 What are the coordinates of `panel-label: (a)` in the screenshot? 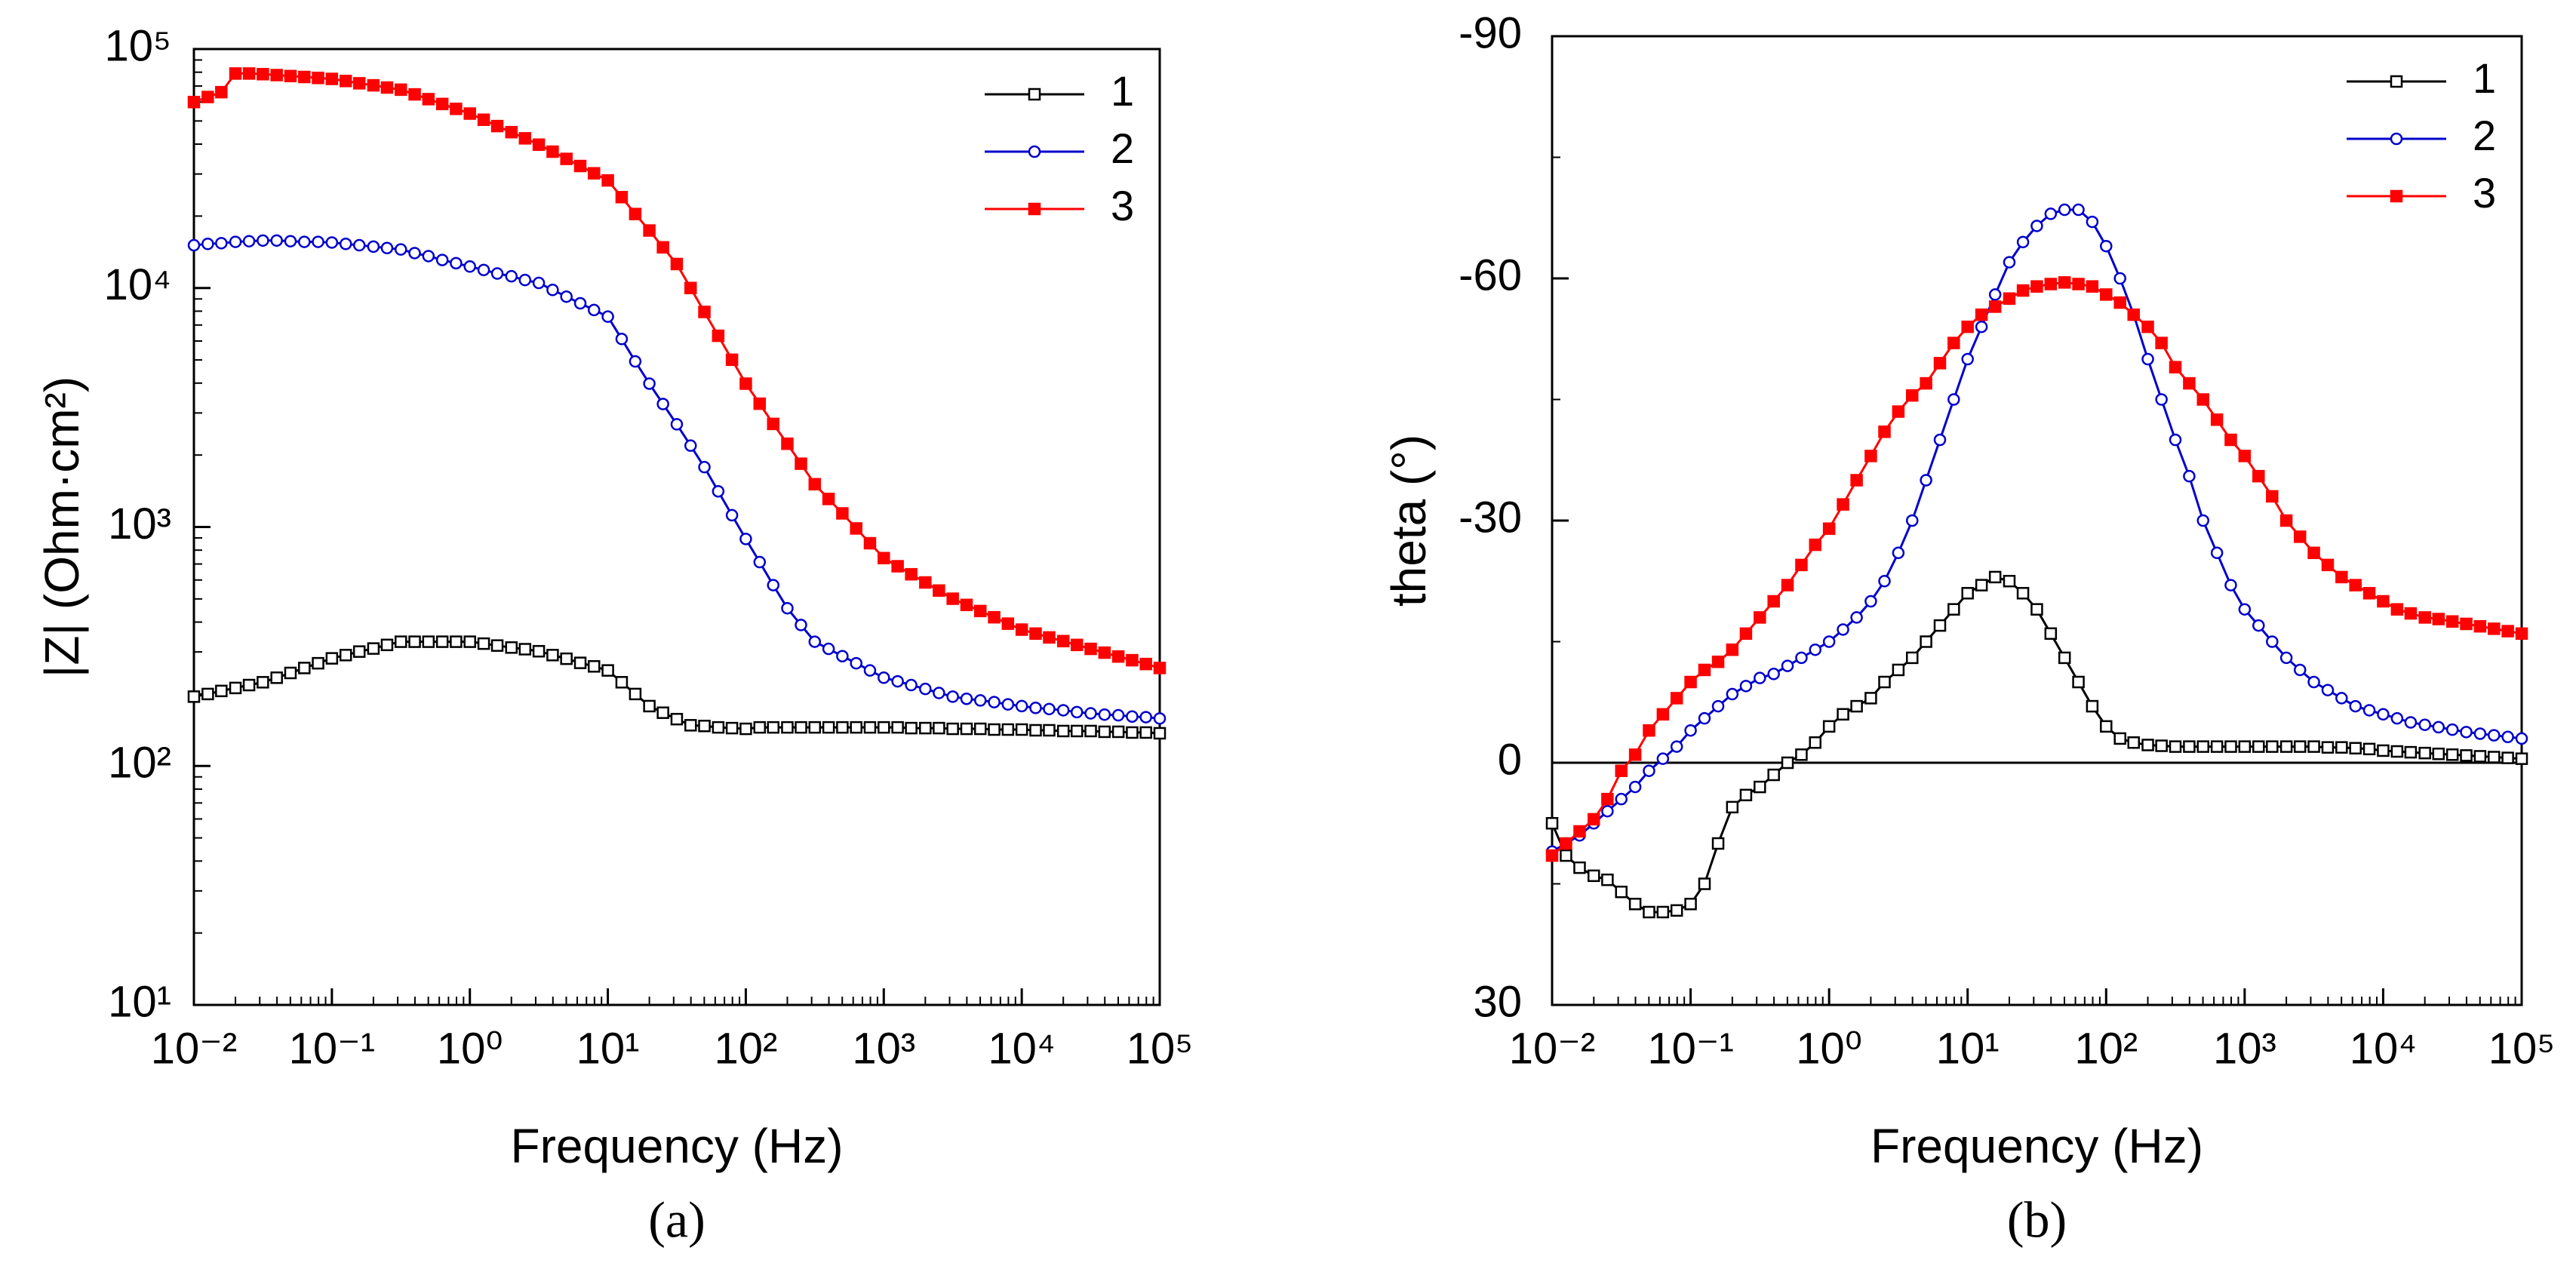 It's located at (676, 1220).